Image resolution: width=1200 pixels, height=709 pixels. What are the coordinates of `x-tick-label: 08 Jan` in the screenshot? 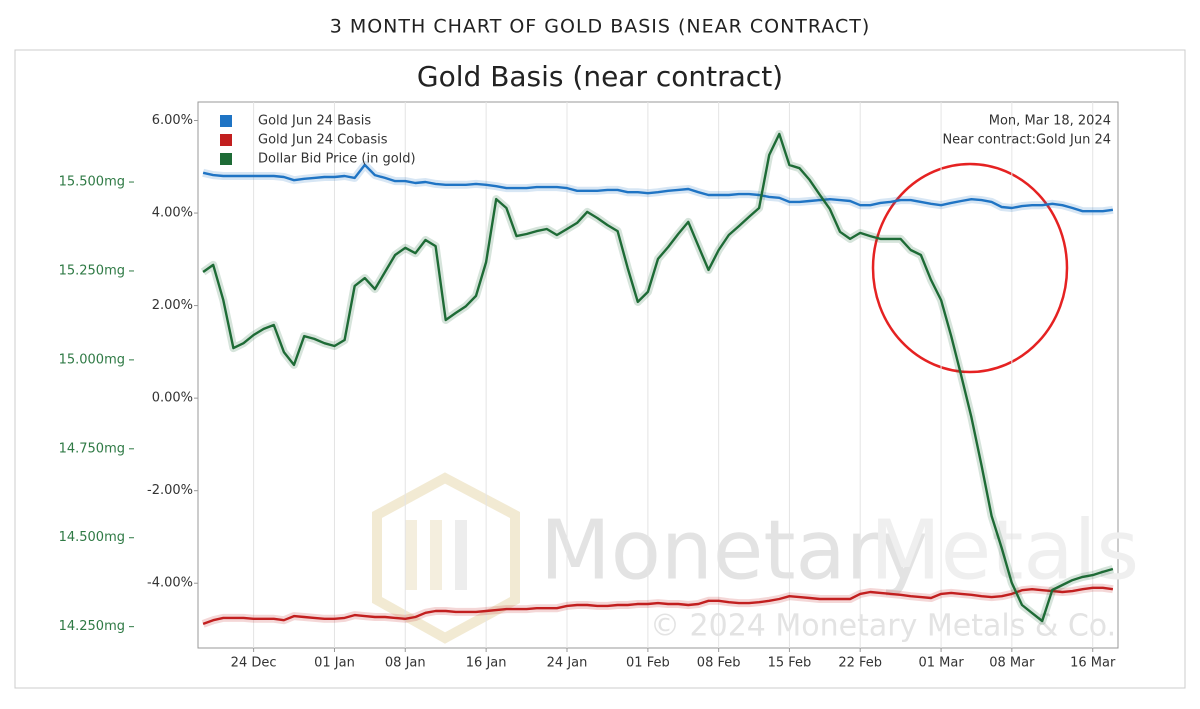 It's located at (405, 663).